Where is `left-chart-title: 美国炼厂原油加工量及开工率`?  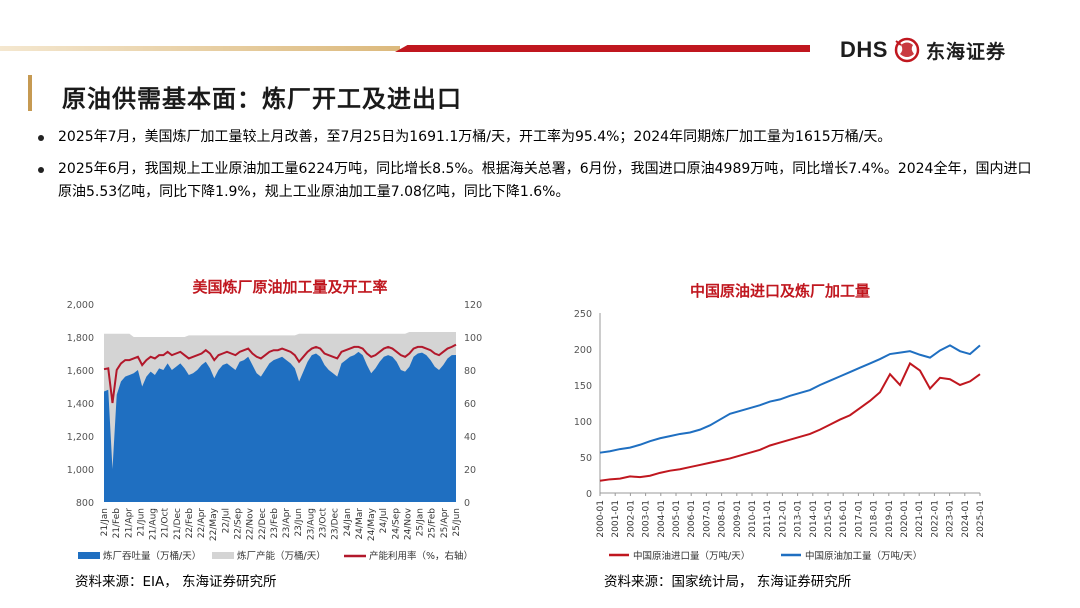
left-chart-title: 美国炼厂原油加工量及开工率 is located at coordinates (290, 287).